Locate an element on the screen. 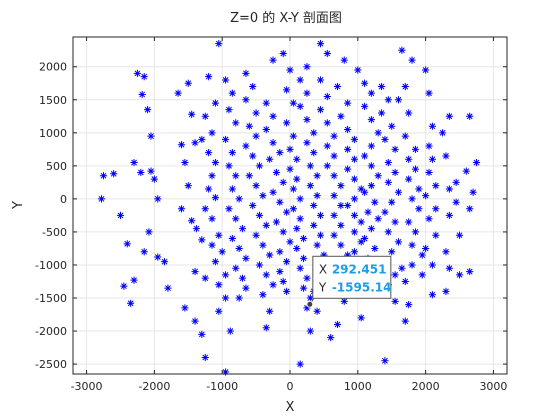 The width and height of the screenshot is (560, 420). chart-title: Z=0 的 X-Y 剖面图 is located at coordinates (286, 18).